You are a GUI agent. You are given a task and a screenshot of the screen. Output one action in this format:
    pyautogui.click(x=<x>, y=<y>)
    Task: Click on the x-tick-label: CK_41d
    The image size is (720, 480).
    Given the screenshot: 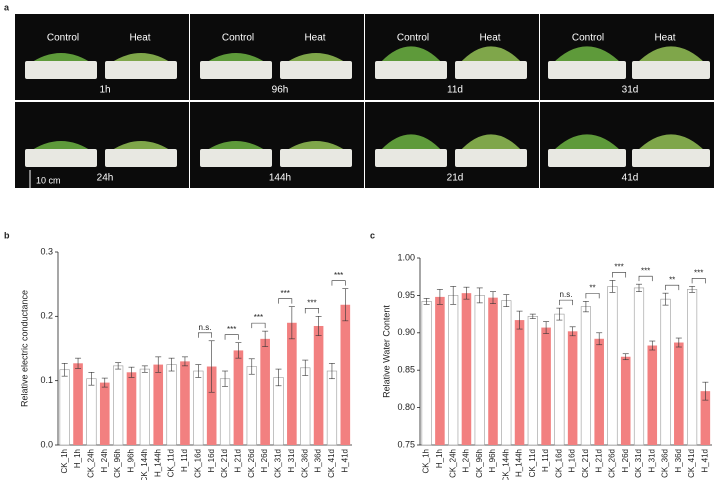 What is the action you would take?
    pyautogui.click(x=331, y=463)
    